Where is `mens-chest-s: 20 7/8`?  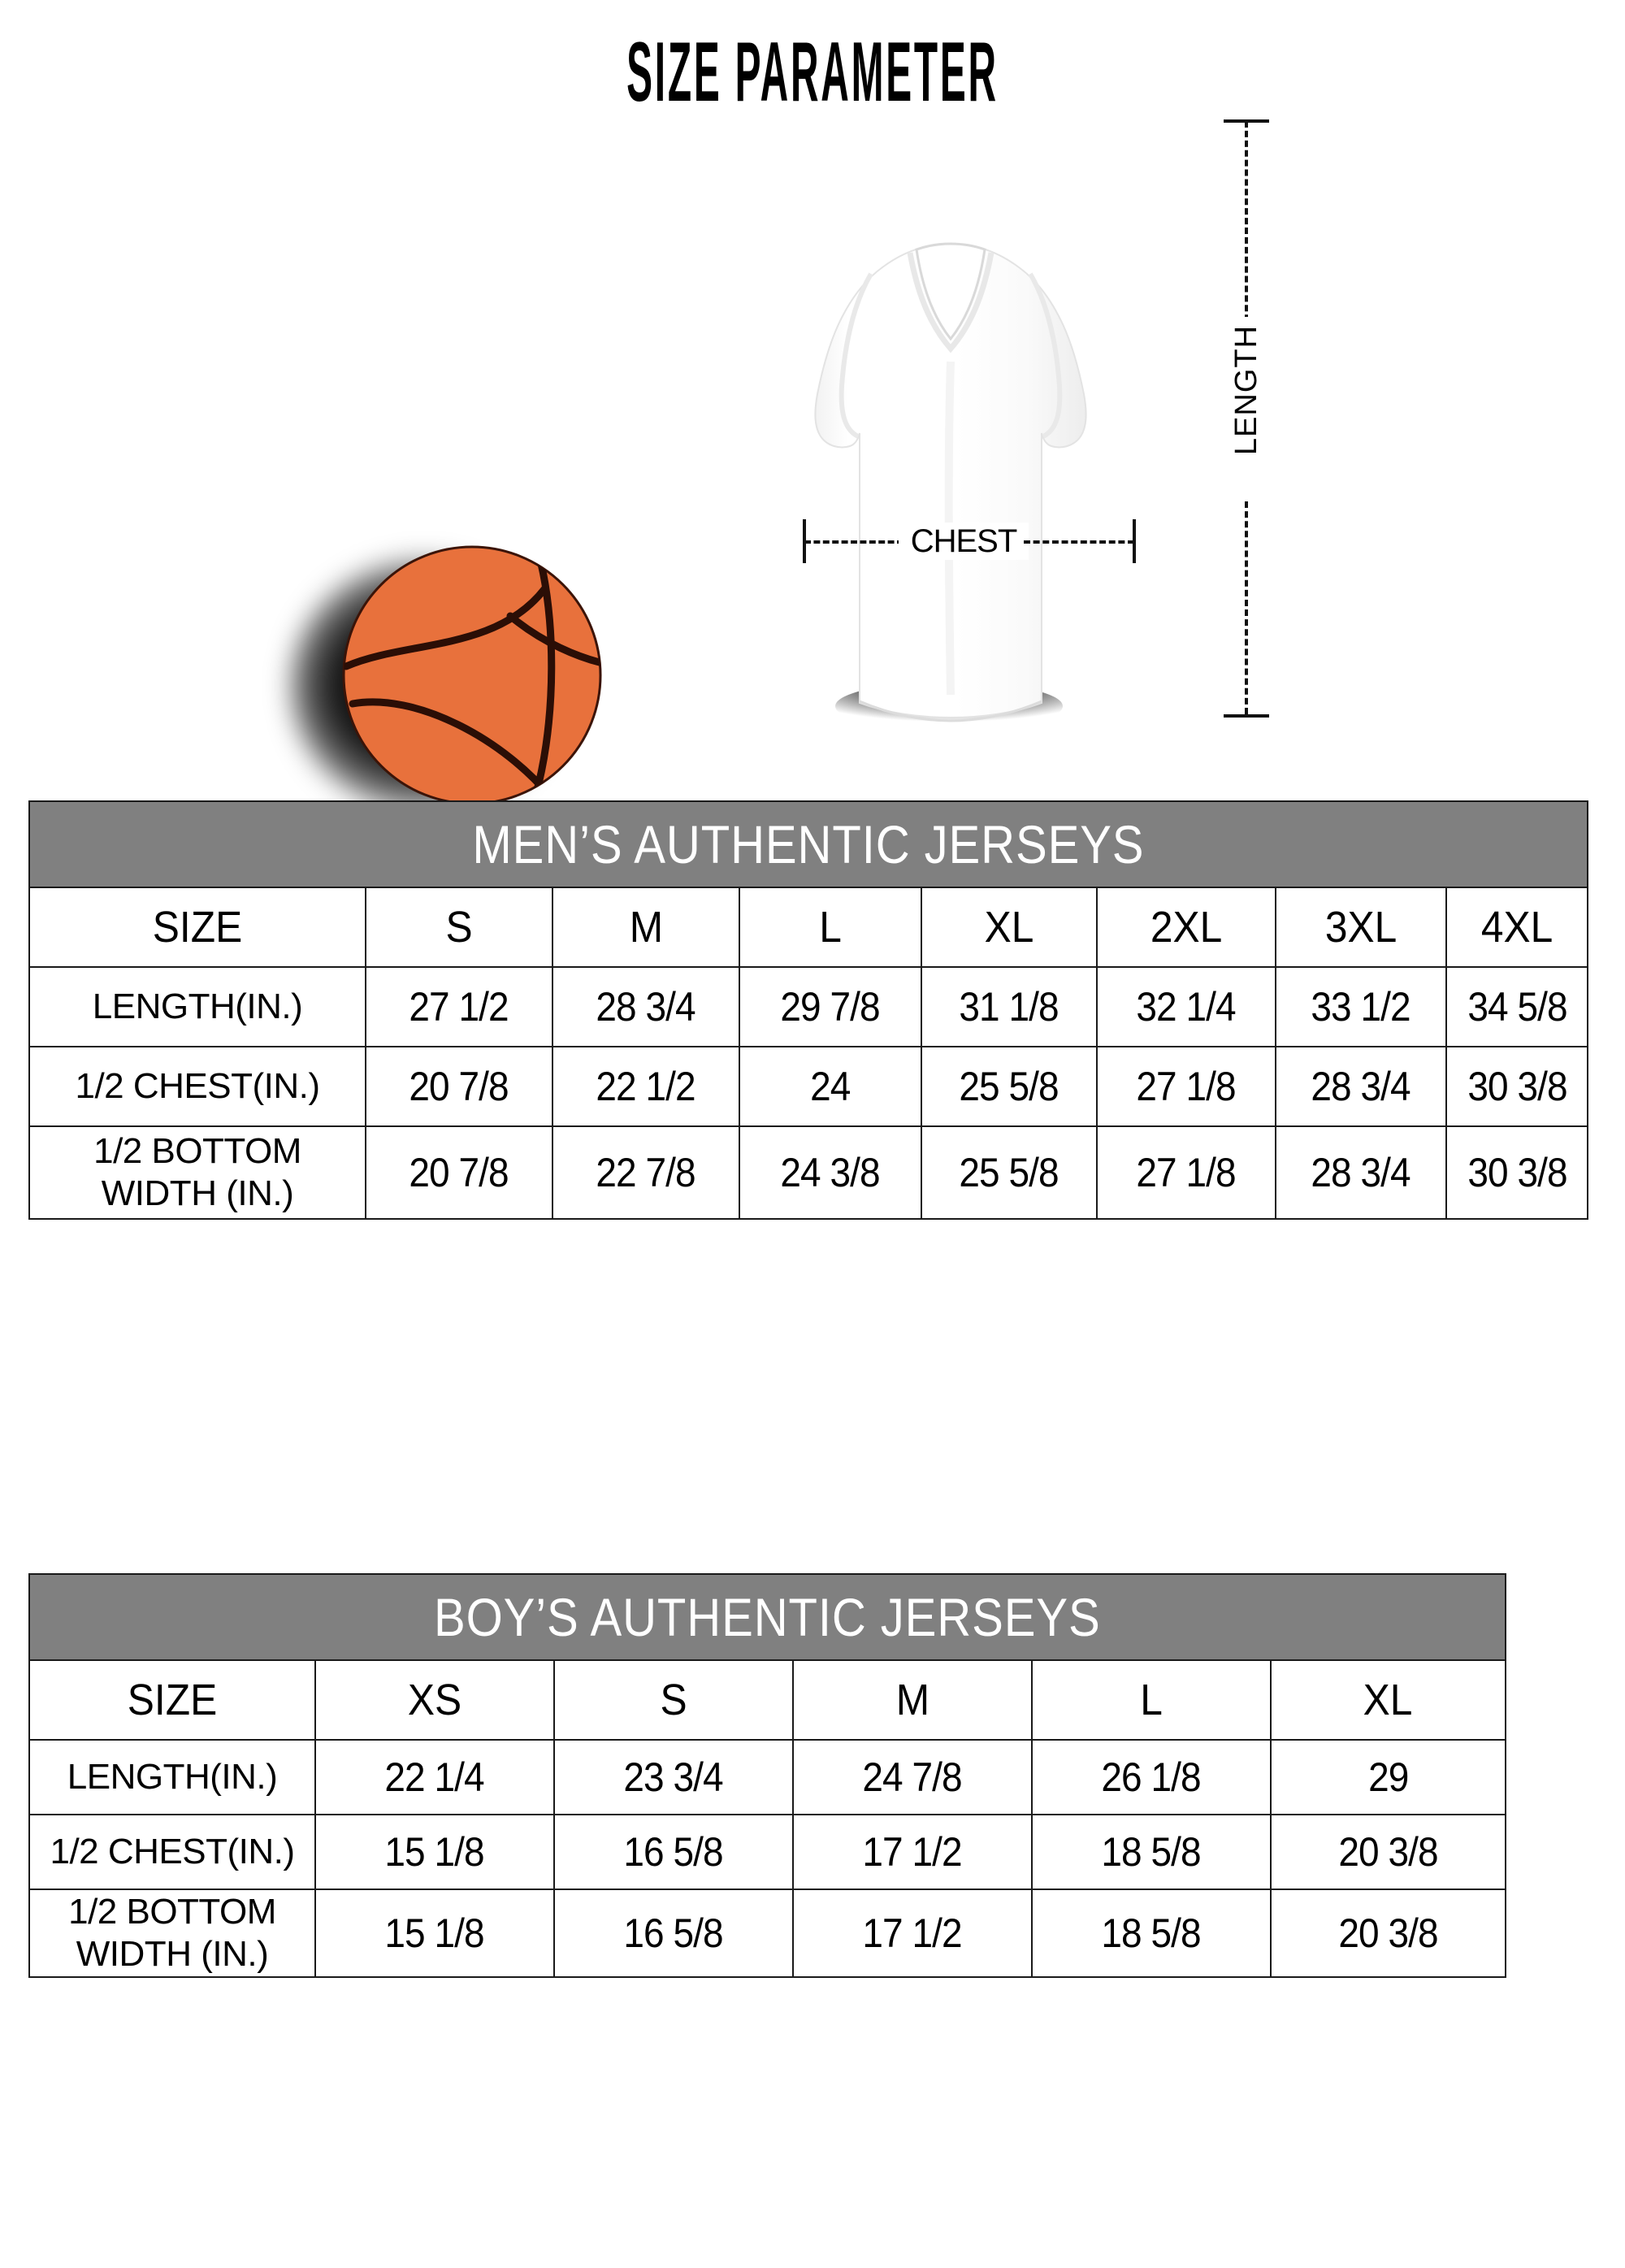 mens-chest-s: 20 7/8 is located at coordinates (459, 1086).